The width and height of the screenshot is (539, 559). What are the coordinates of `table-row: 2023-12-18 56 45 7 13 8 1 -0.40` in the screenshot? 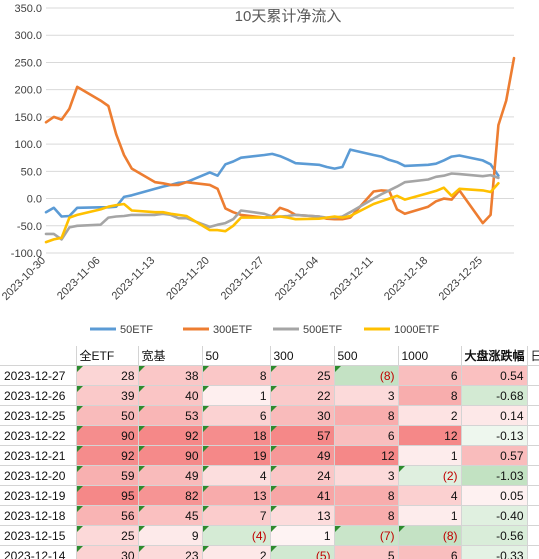 It's located at (269, 515).